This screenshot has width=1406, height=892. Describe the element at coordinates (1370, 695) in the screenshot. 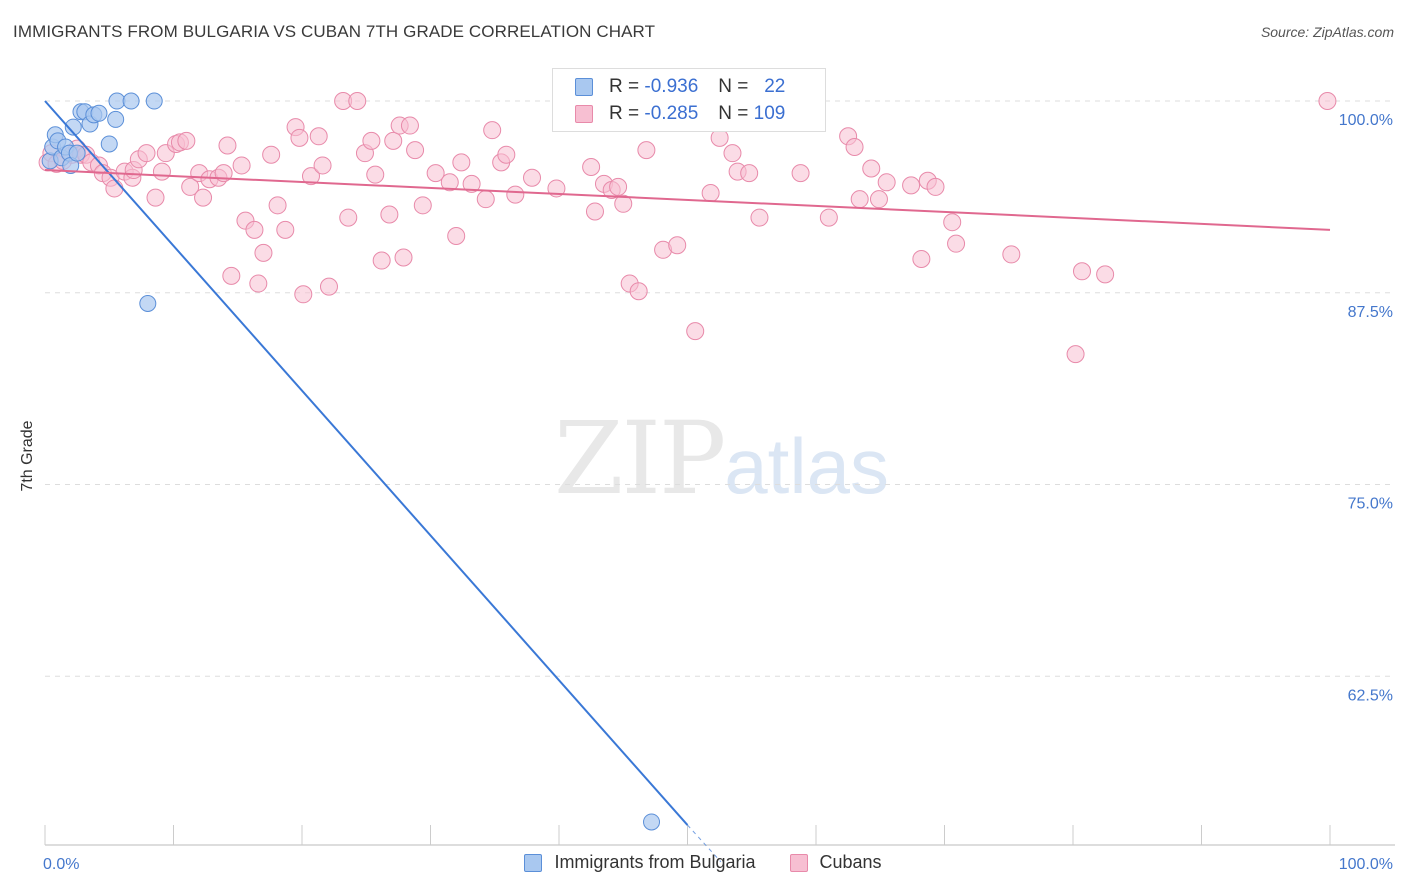

I see `y-tick-label: 62.5%` at that location.